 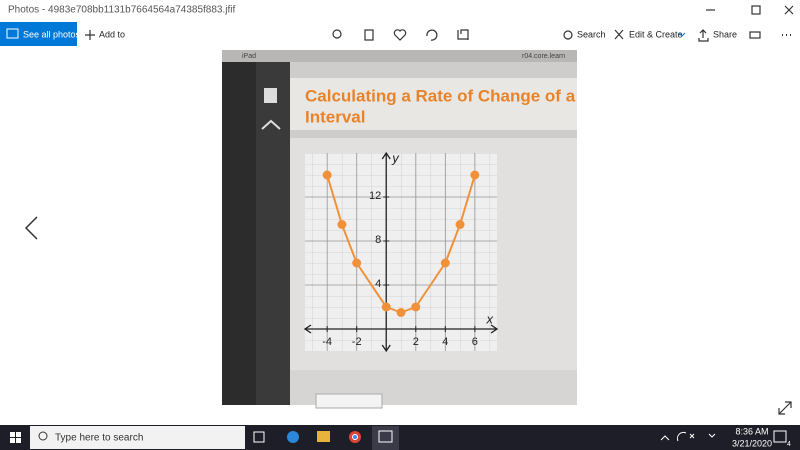 What do you see at coordinates (12, 33) in the screenshot?
I see `photos-icon` at bounding box center [12, 33].